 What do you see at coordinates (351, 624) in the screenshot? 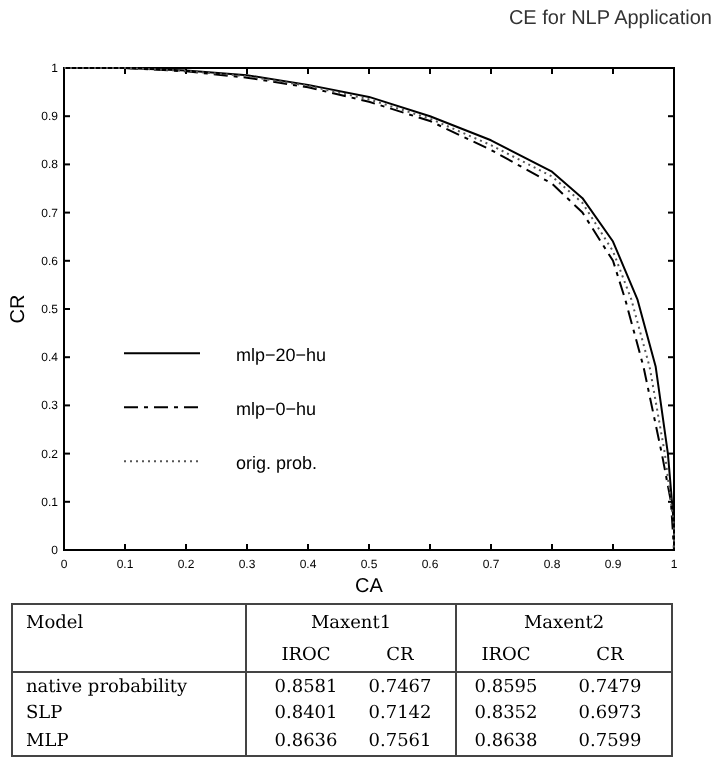
I see `text: Maxent1` at bounding box center [351, 624].